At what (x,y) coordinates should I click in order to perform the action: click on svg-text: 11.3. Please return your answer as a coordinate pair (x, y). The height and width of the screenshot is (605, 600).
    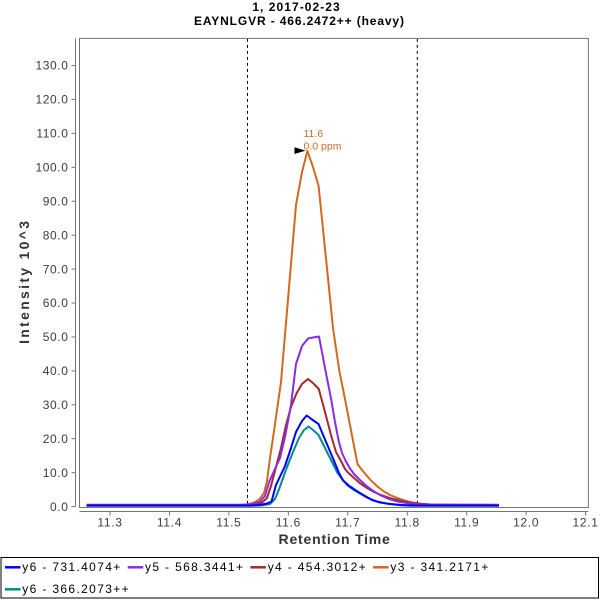
    Looking at the image, I should click on (109, 522).